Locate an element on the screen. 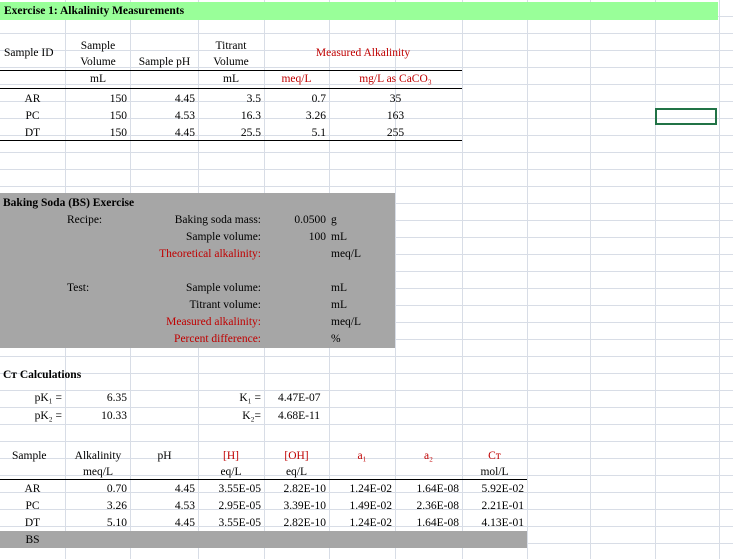 The image size is (733, 559). bs-measured-alkalinity-unit: meq/L is located at coordinates (346, 322).